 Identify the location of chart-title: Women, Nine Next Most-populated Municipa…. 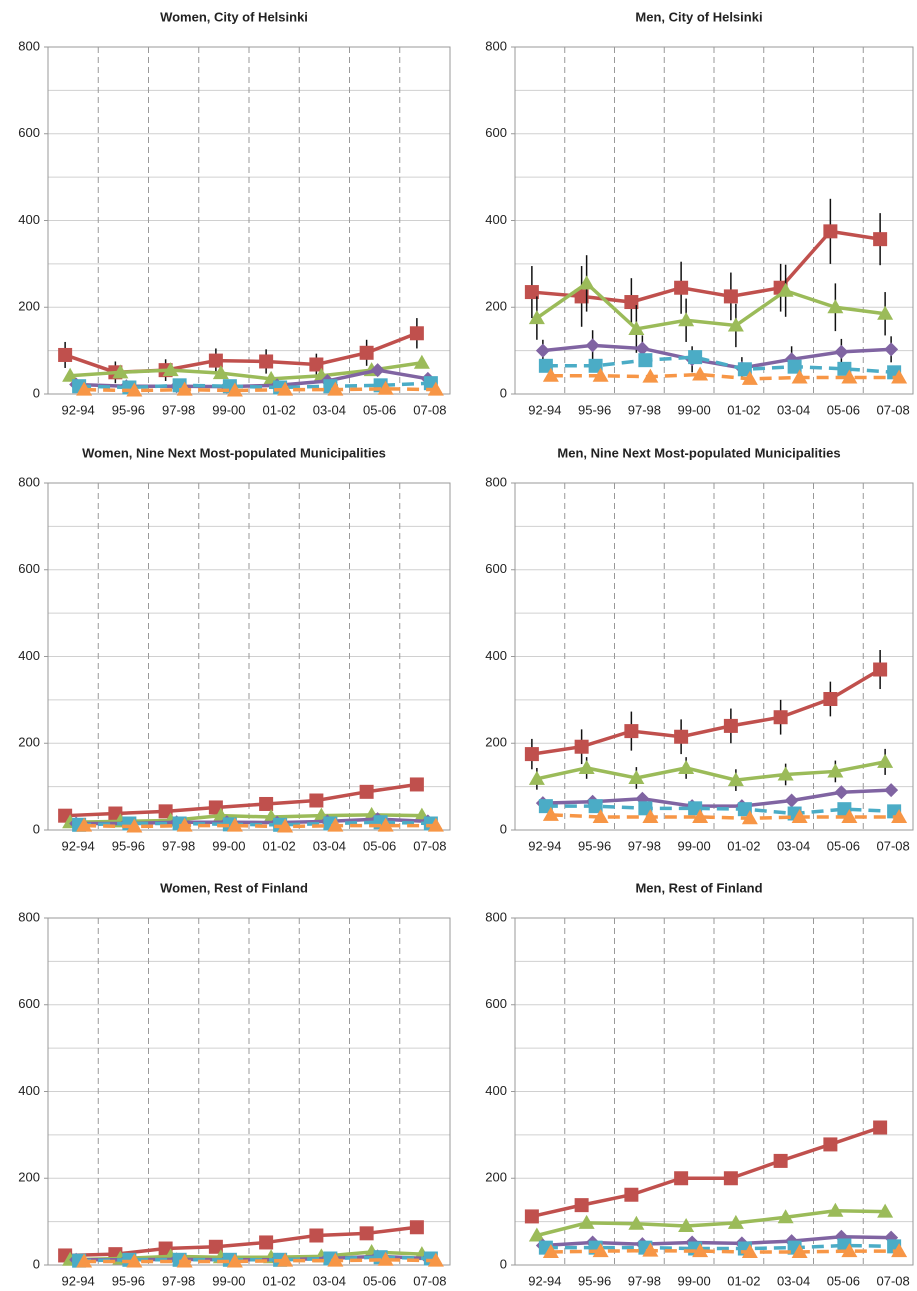
(234, 452).